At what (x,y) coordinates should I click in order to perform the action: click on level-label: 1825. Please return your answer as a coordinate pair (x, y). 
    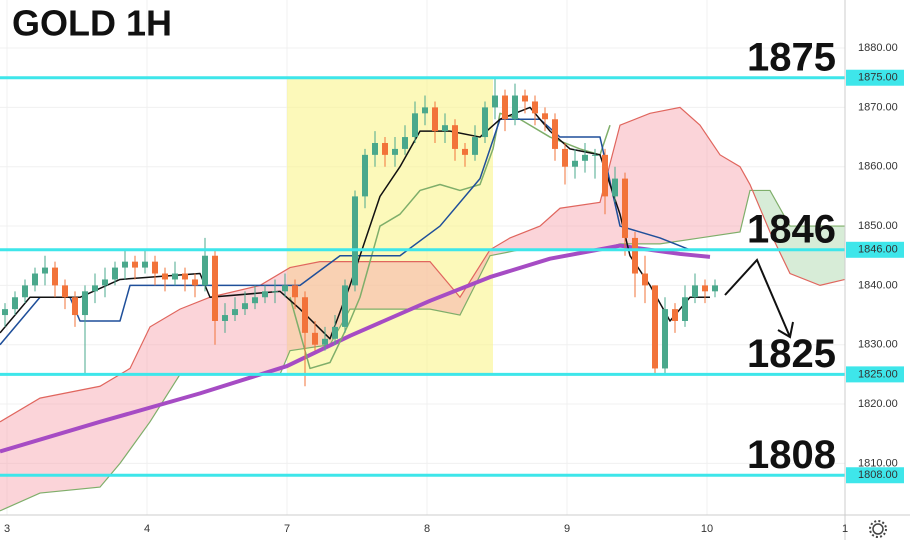
    Looking at the image, I should click on (791, 354).